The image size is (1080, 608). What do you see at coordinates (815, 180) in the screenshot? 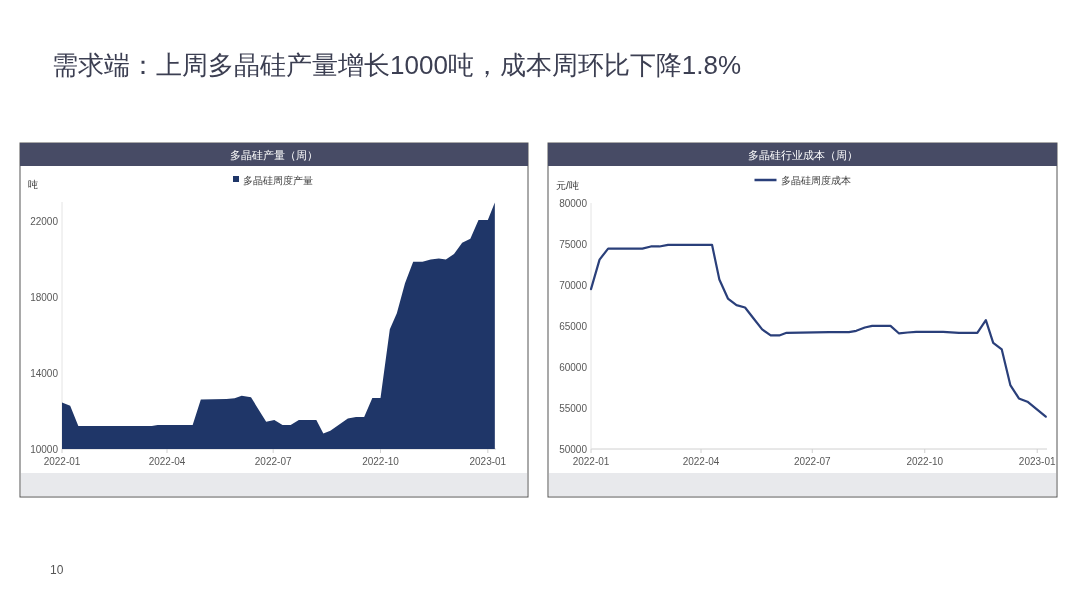
I see `legend-label: 多晶硅周度成本` at bounding box center [815, 180].